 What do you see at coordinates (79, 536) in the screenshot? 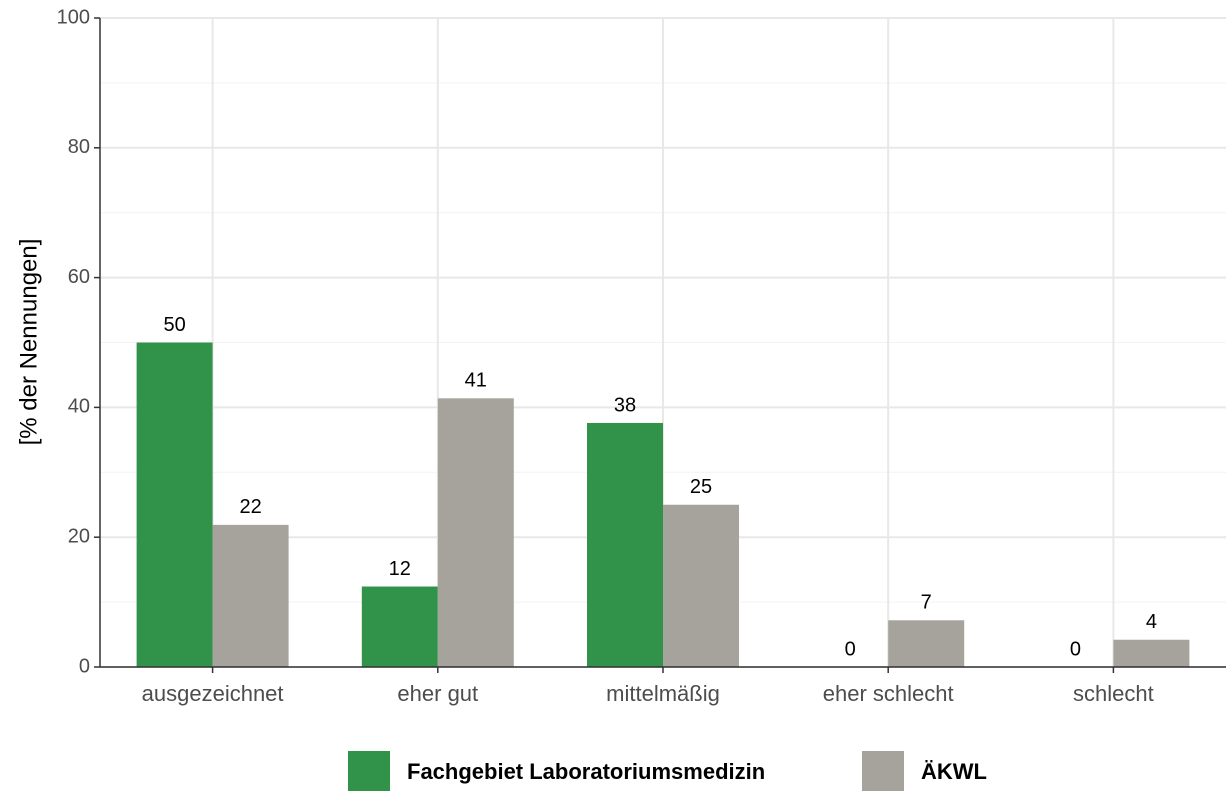
I see `y-tick-label: 20` at bounding box center [79, 536].